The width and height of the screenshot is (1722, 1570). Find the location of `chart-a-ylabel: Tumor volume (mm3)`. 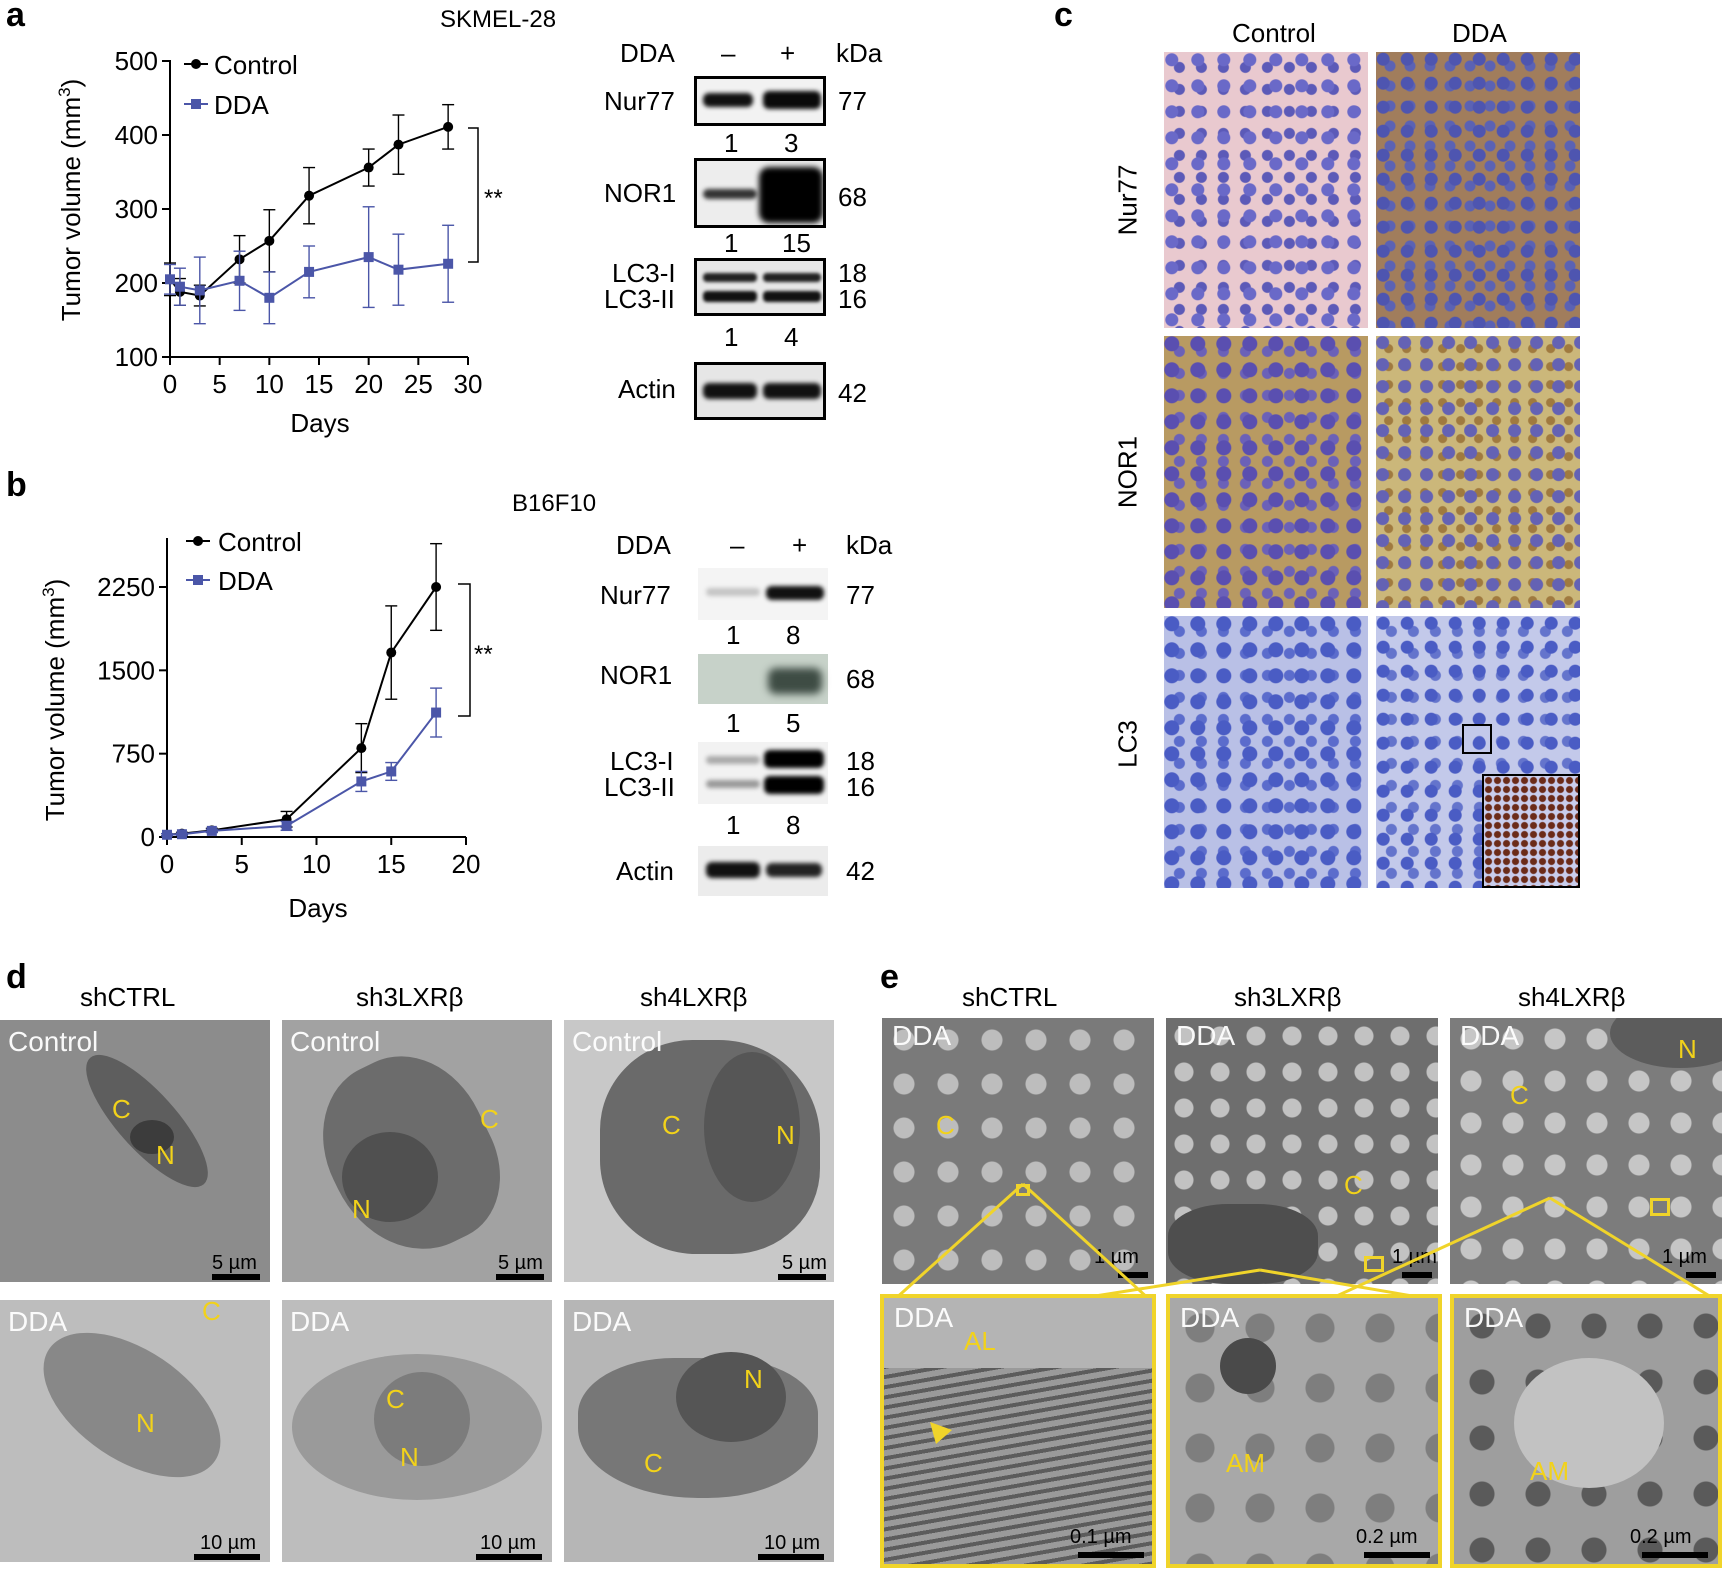

chart-a-ylabel: Tumor volume (mm3) is located at coordinates (70, 200).